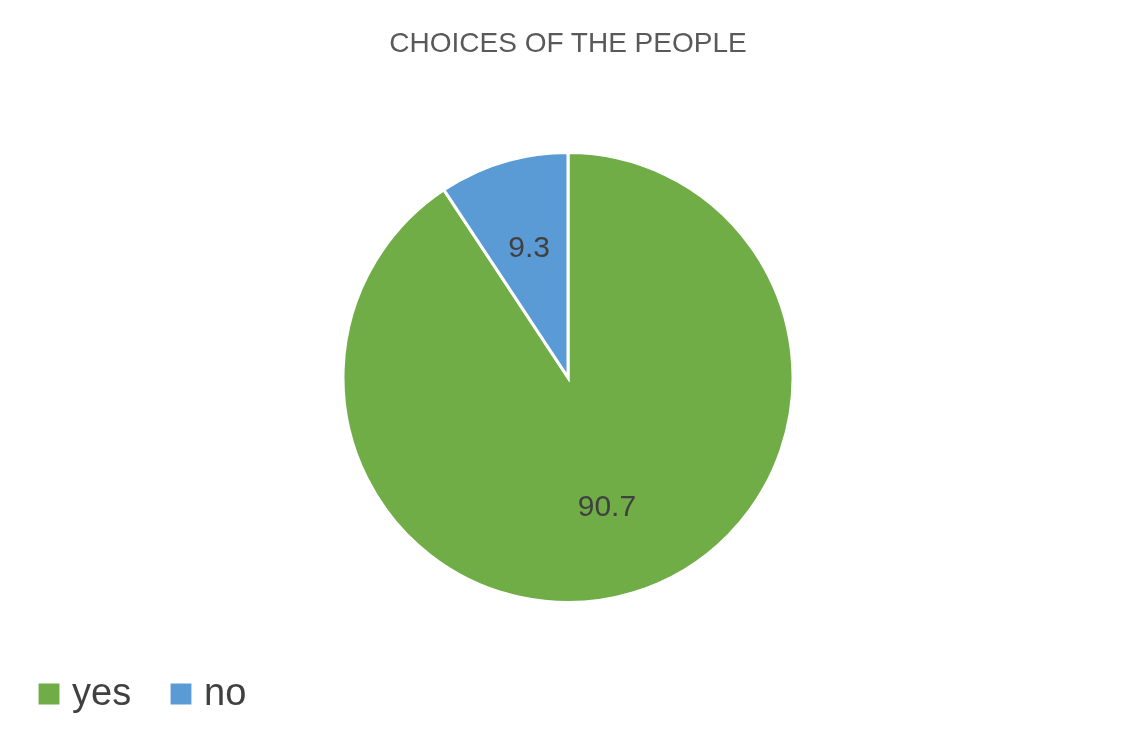 The image size is (1136, 743). Describe the element at coordinates (225, 692) in the screenshot. I see `legend-label: no` at that location.